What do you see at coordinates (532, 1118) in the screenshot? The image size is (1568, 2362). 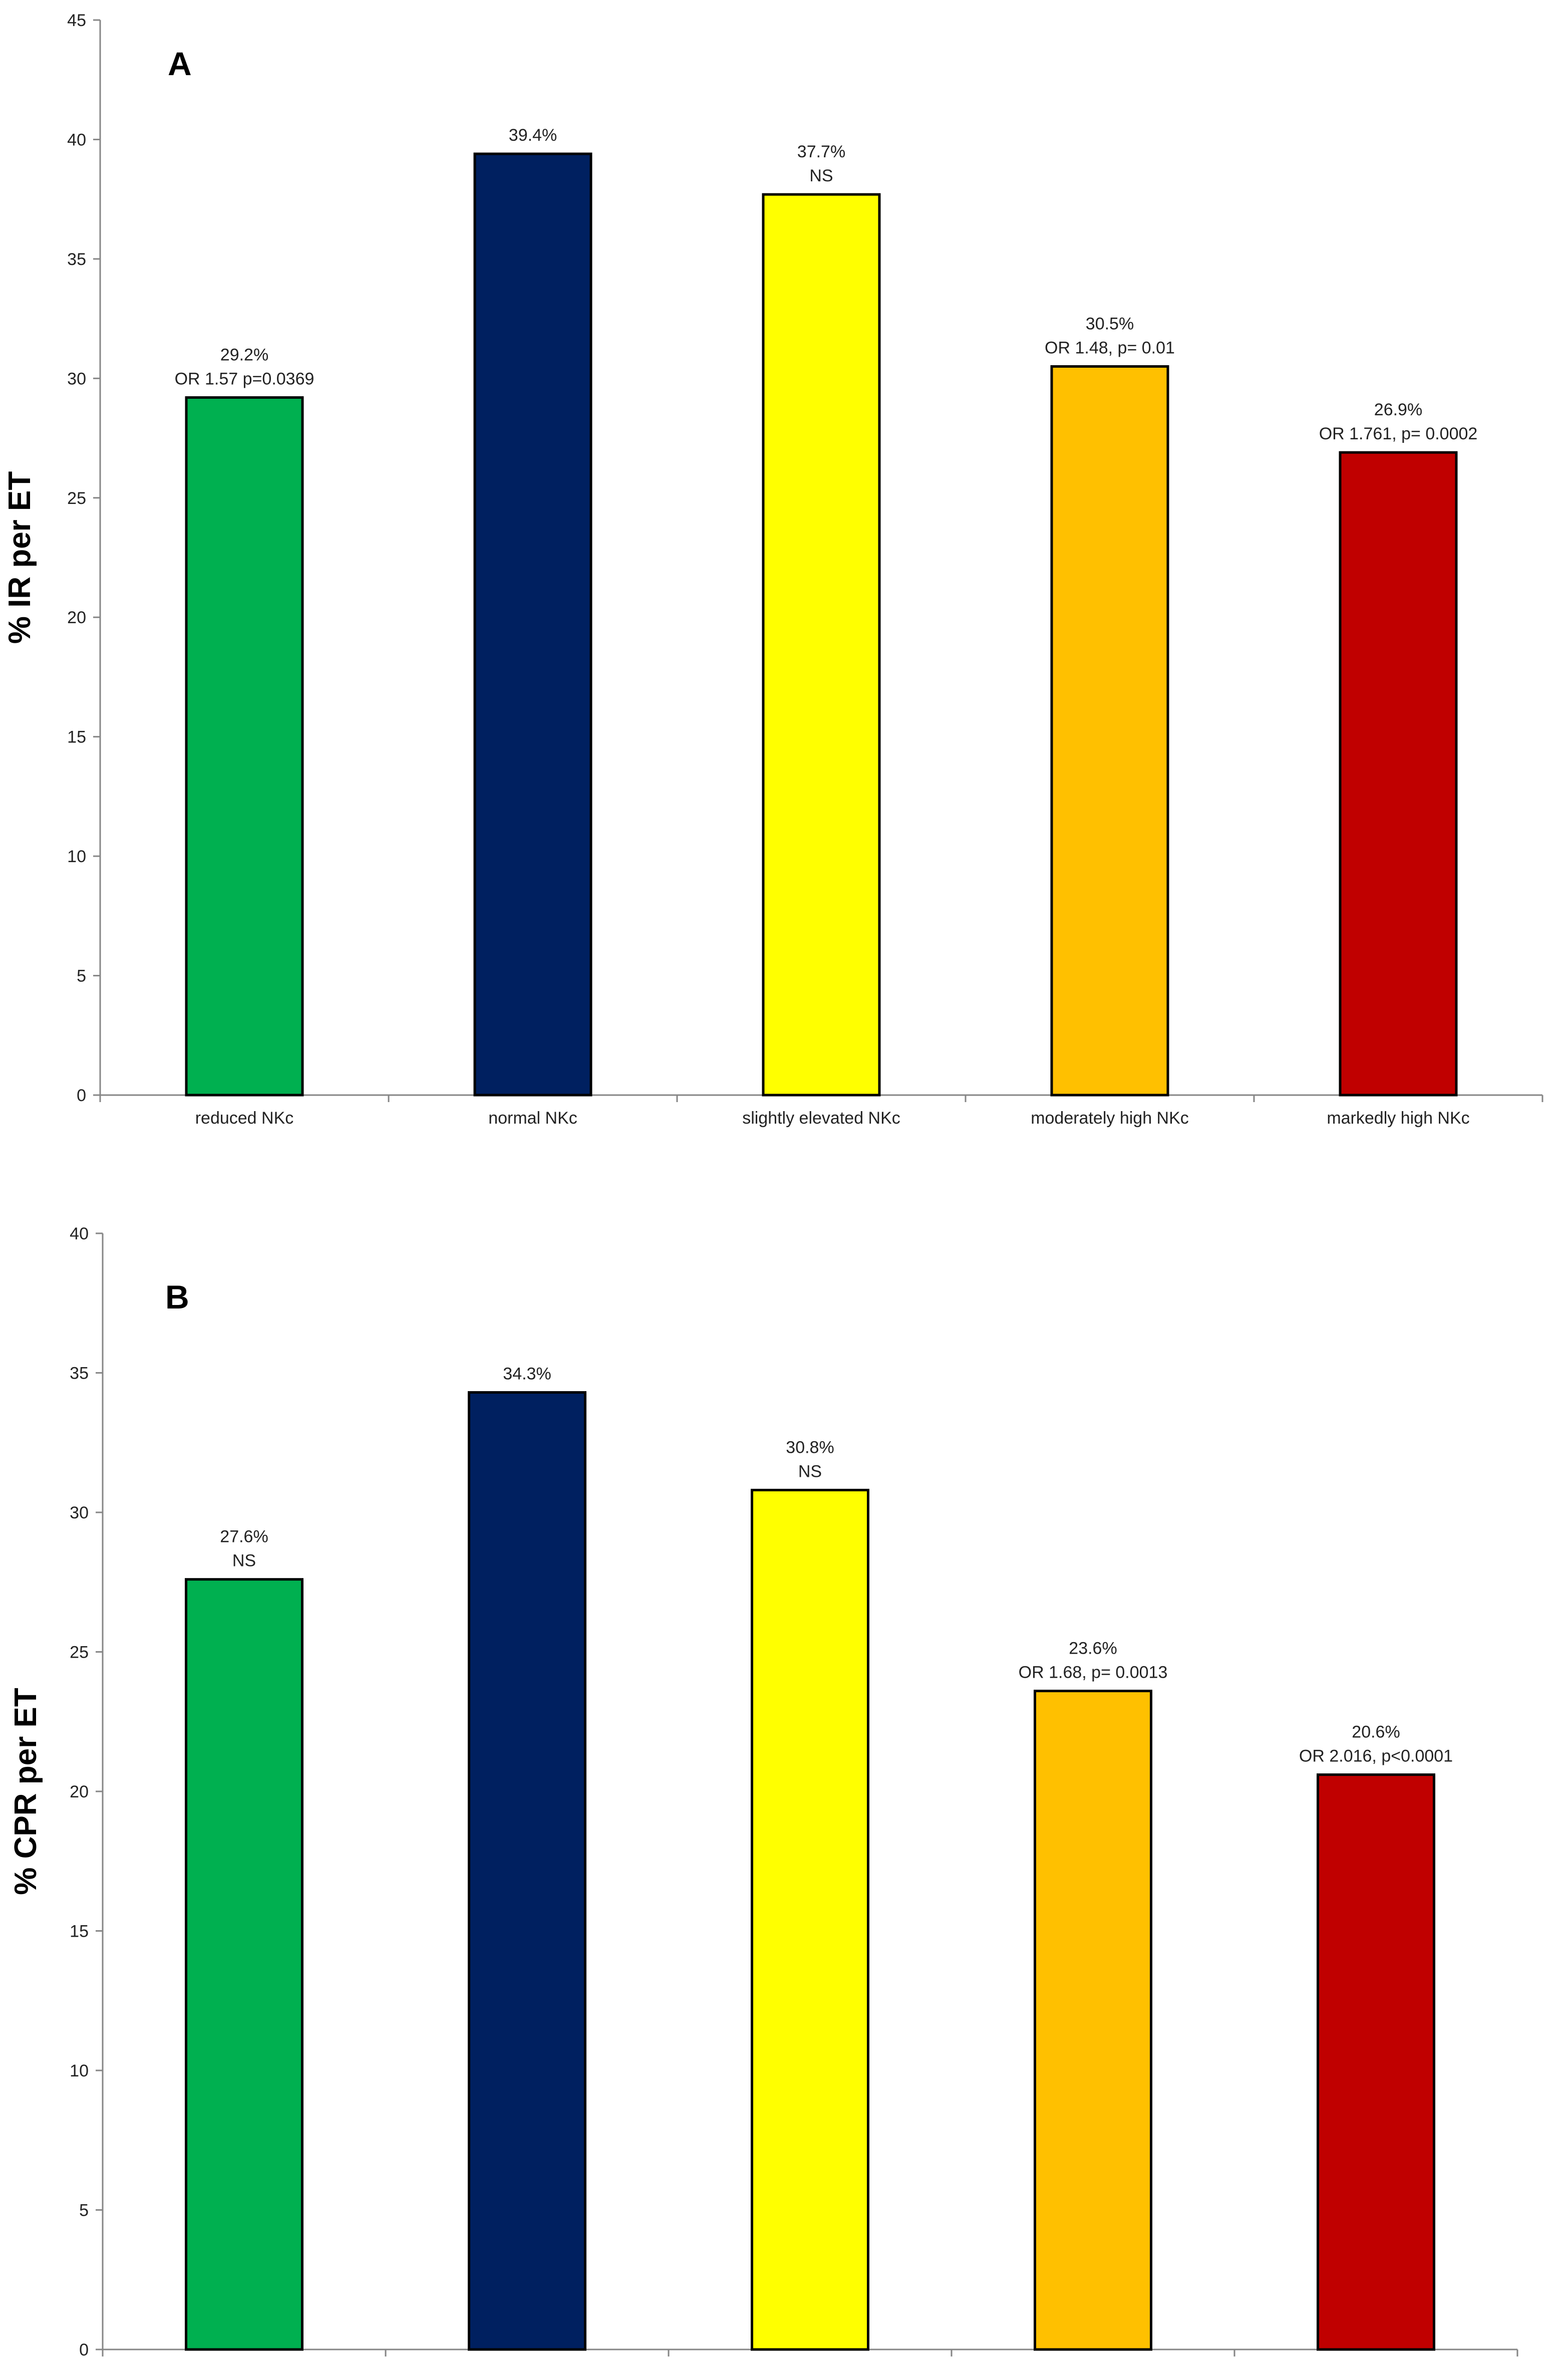 I see `category-label: normal NKc` at bounding box center [532, 1118].